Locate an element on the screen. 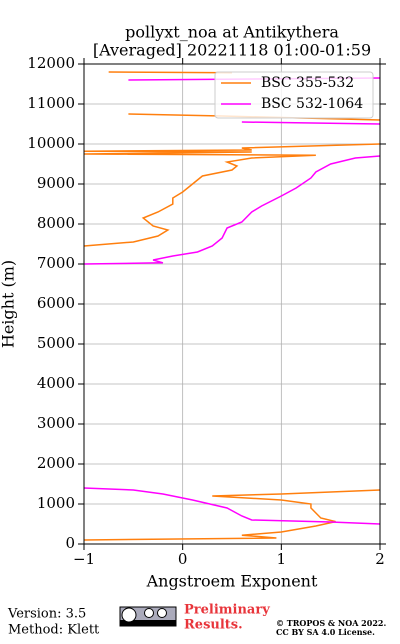 The height and width of the screenshot is (644, 400). x-axis-label: Angstroem Exponent is located at coordinates (232, 581).